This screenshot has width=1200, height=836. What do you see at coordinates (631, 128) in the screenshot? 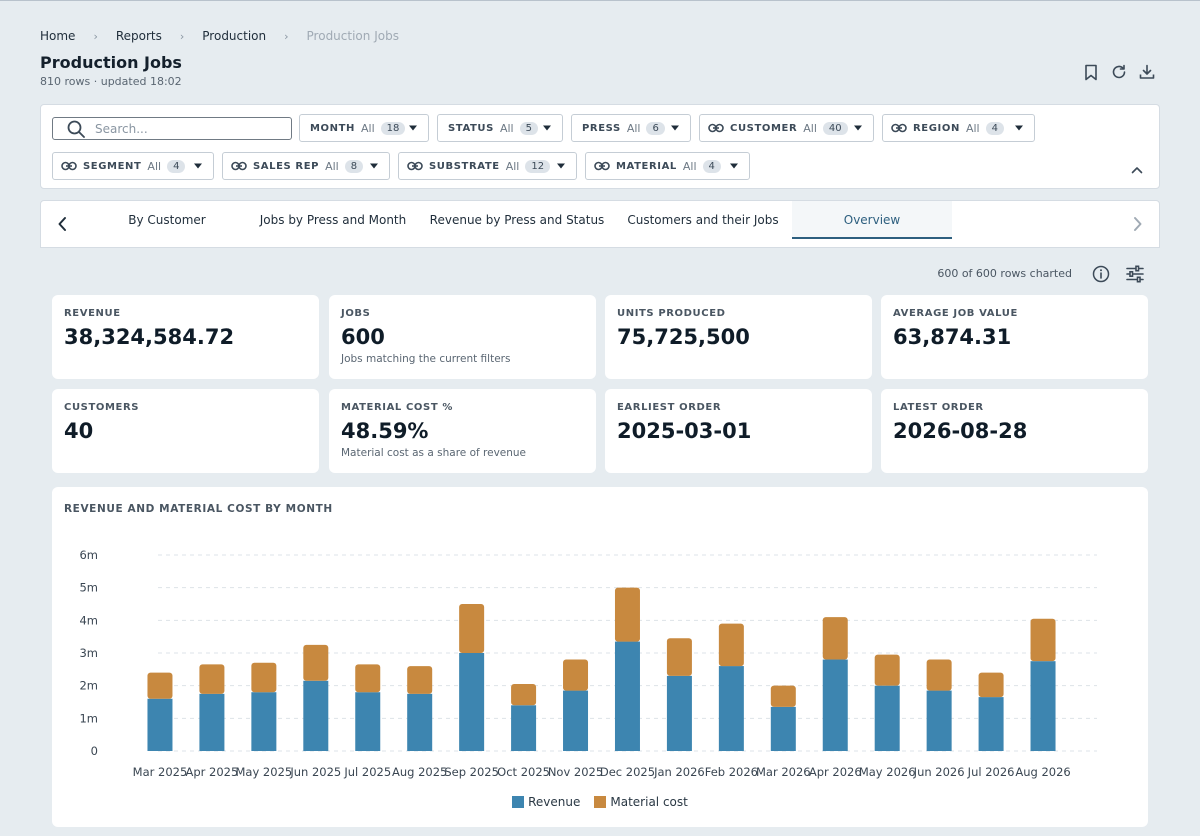
I see `filter-press: PRESS All 6` at bounding box center [631, 128].